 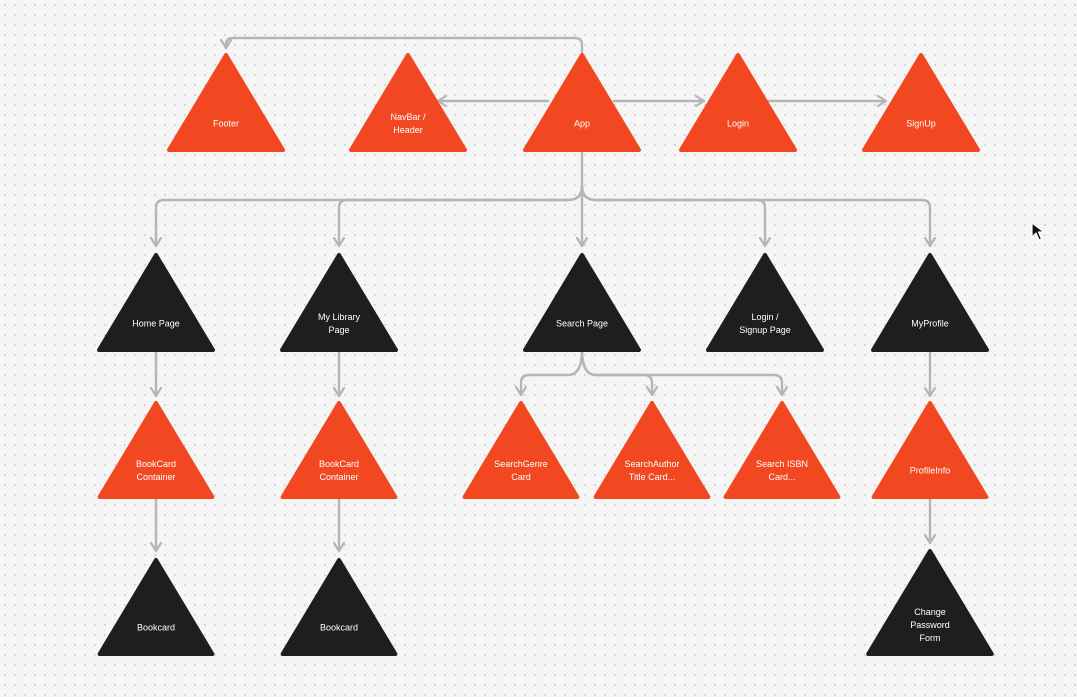 I want to click on node-login: Login, so click(x=738, y=102).